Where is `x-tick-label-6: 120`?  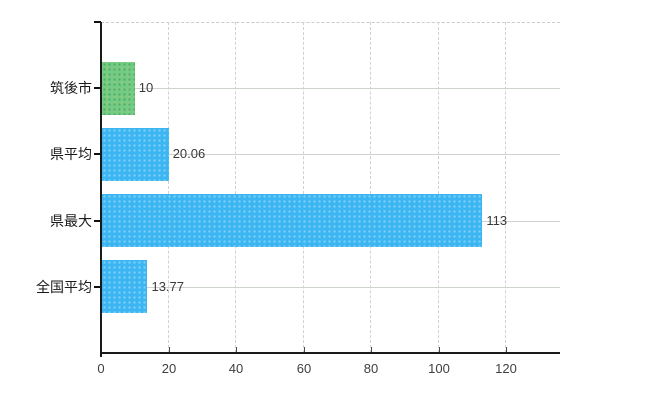
x-tick-label-6: 120 is located at coordinates (506, 368).